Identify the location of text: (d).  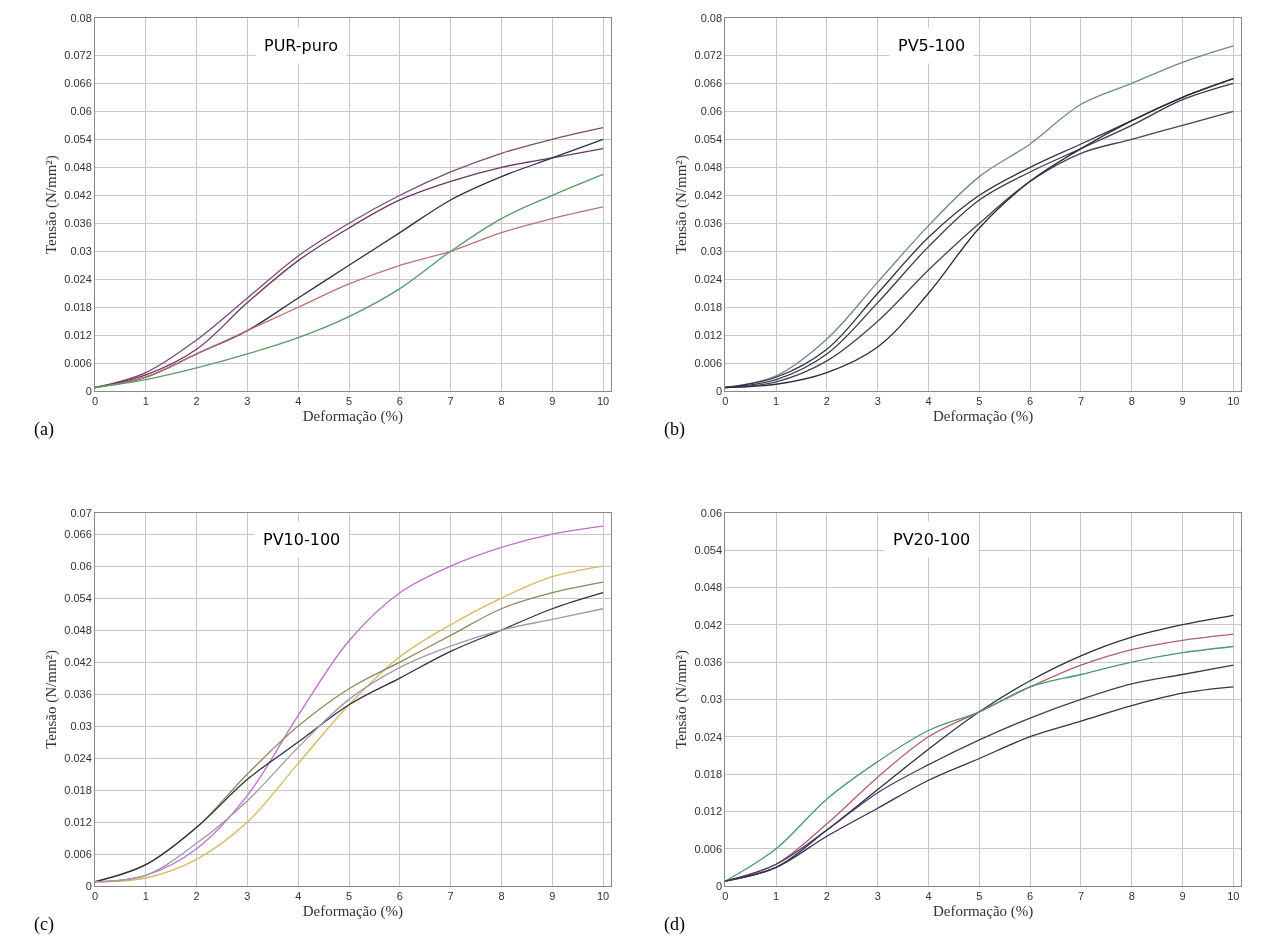
(674, 924).